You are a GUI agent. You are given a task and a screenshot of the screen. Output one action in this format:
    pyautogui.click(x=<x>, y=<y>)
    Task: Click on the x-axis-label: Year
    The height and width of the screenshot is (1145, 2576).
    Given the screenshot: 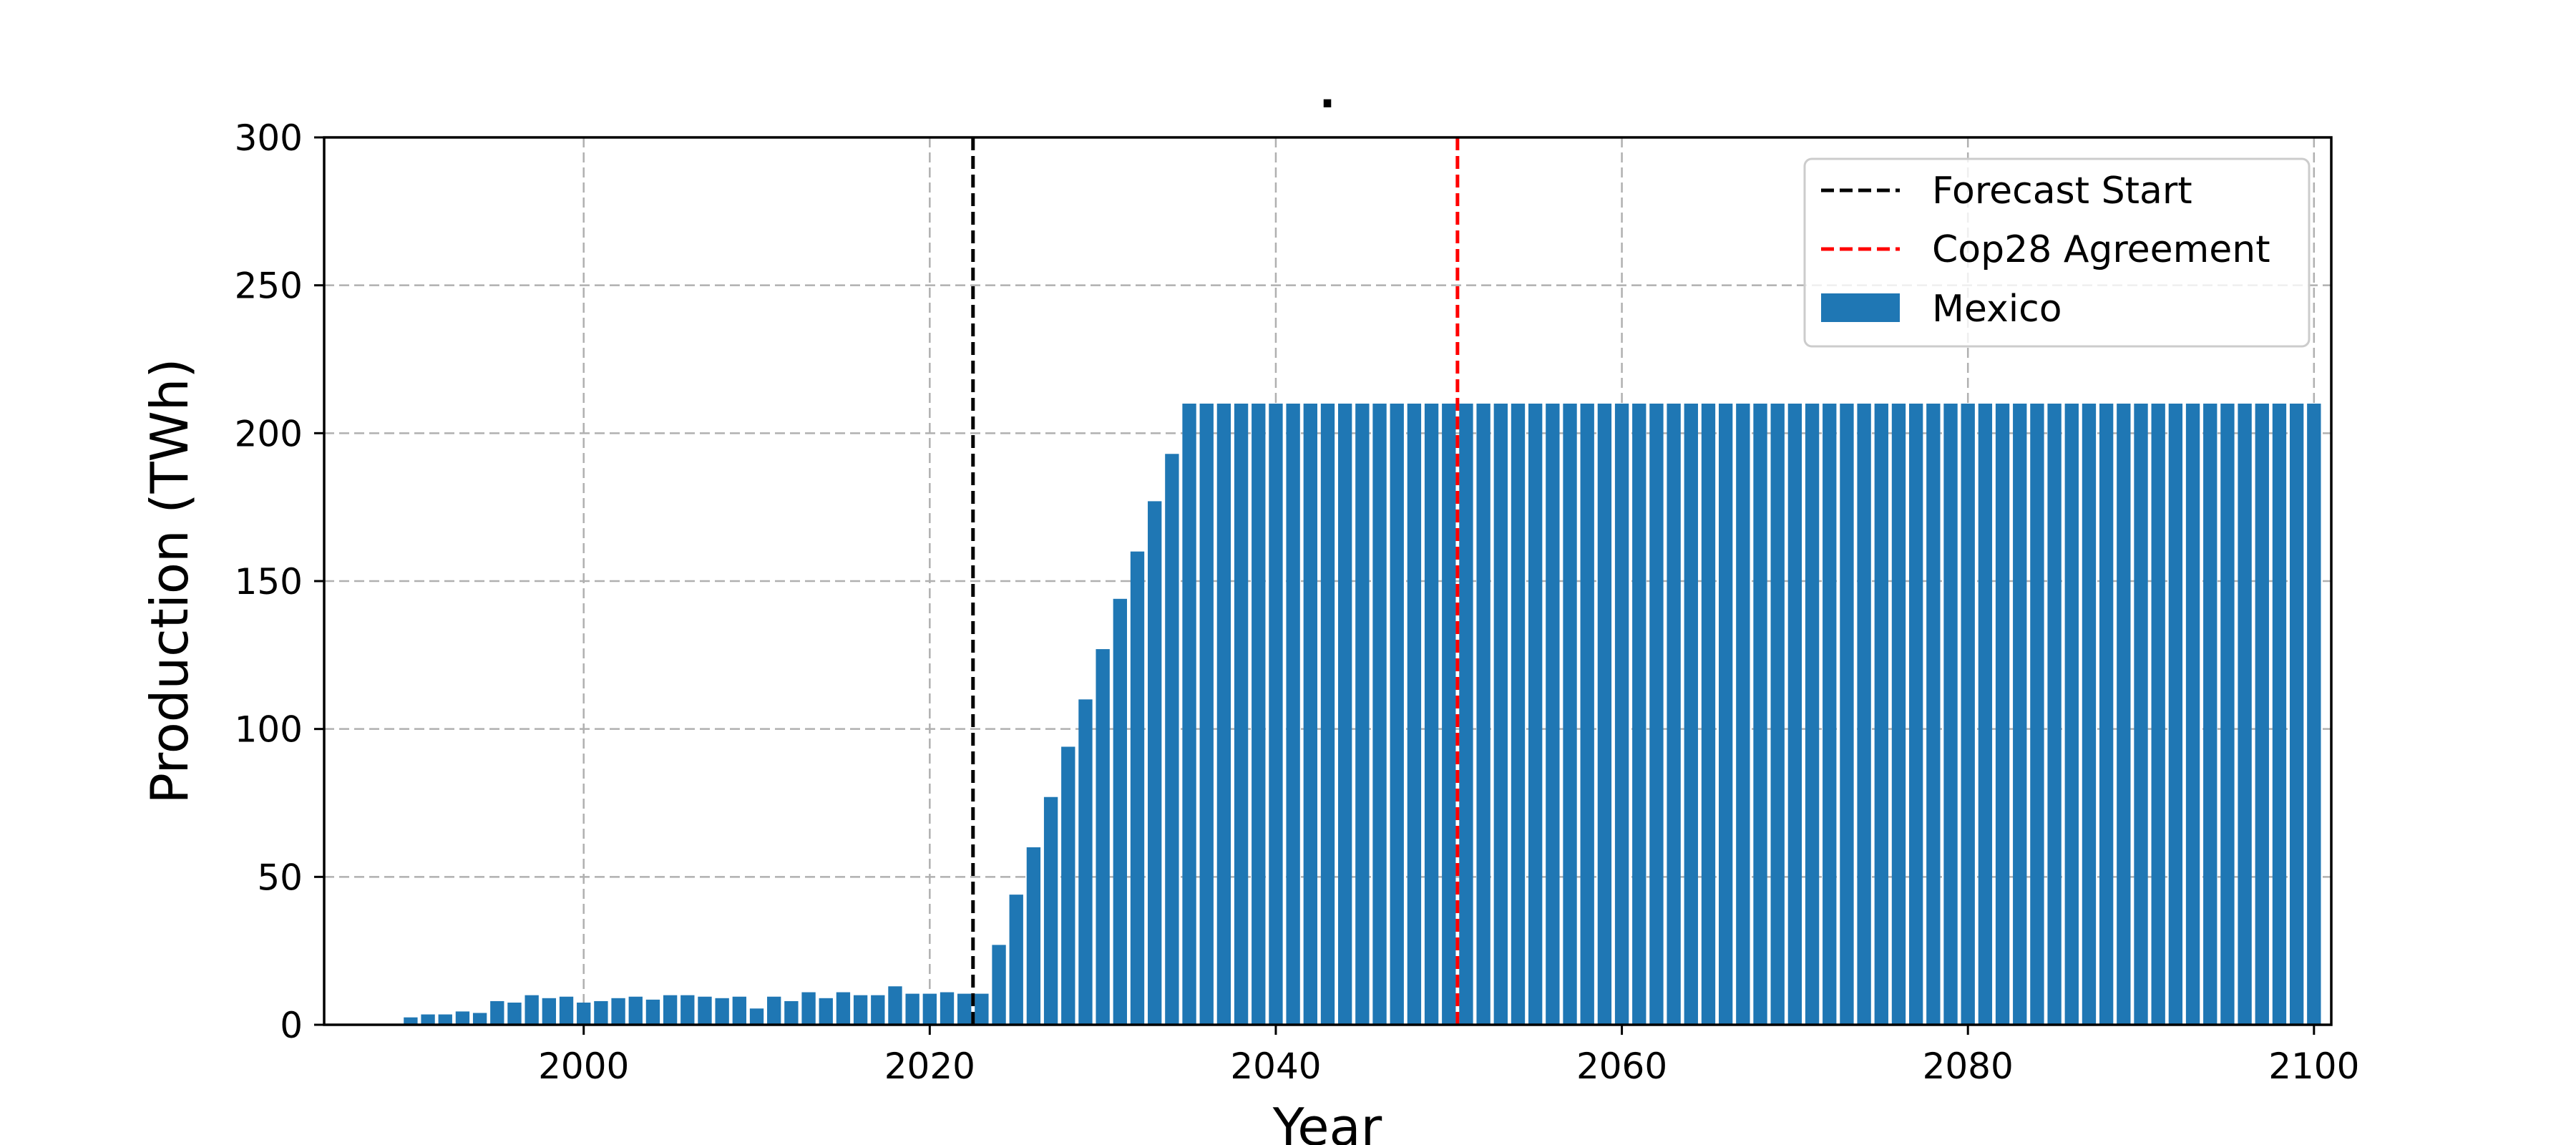 What is the action you would take?
    pyautogui.click(x=1327, y=1121)
    